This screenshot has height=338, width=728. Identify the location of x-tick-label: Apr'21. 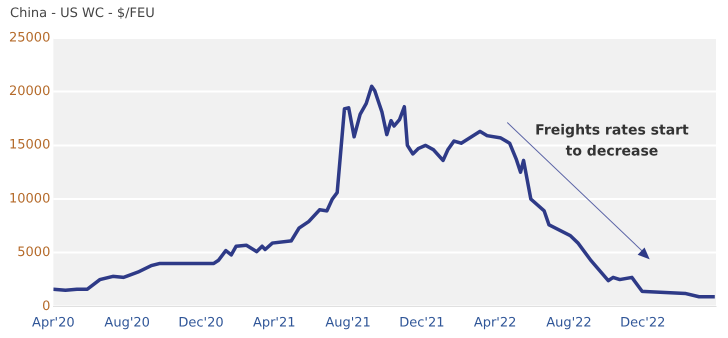
(274, 323).